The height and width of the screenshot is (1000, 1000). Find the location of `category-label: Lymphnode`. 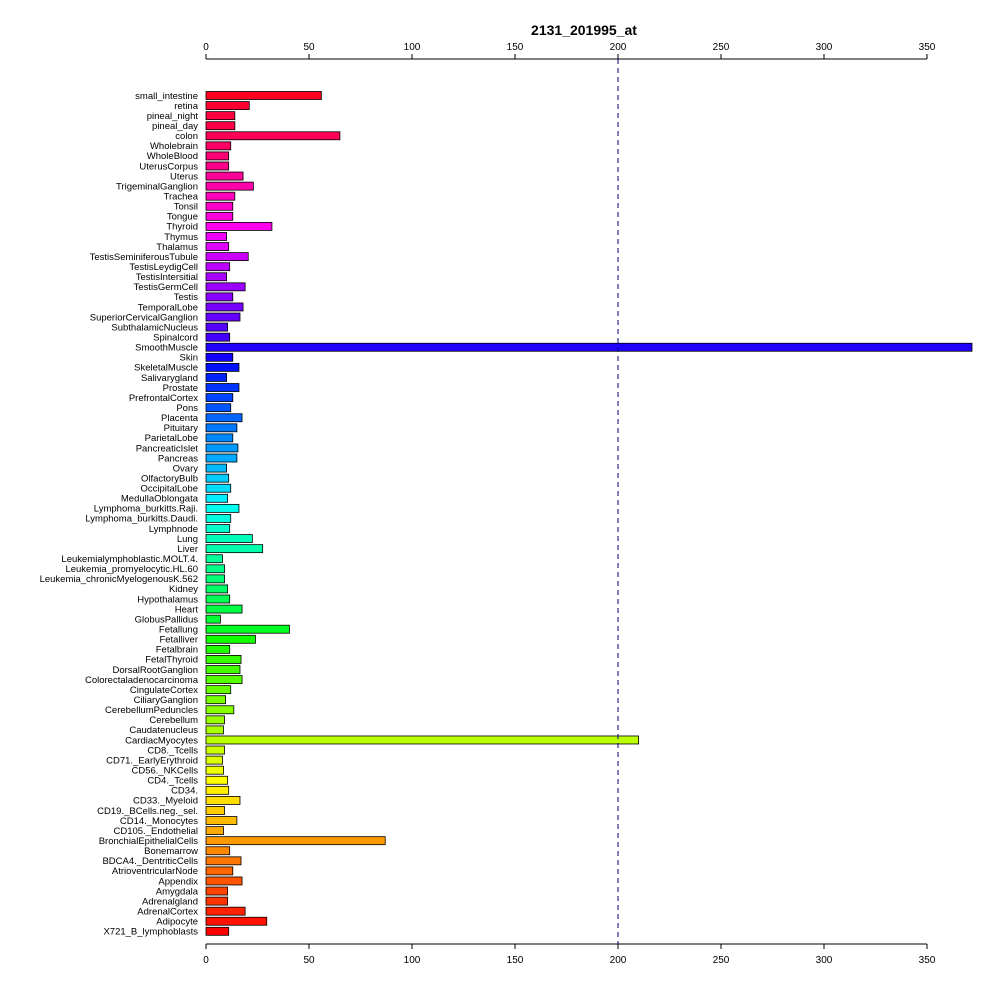

category-label: Lymphnode is located at coordinates (173, 529).